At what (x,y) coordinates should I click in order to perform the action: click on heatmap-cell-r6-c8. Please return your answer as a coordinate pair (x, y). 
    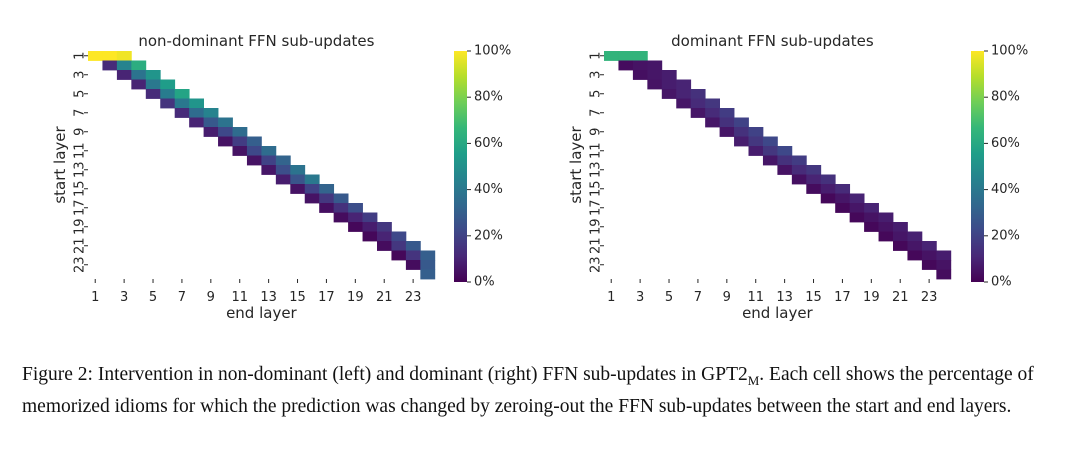
    Looking at the image, I should click on (712, 103).